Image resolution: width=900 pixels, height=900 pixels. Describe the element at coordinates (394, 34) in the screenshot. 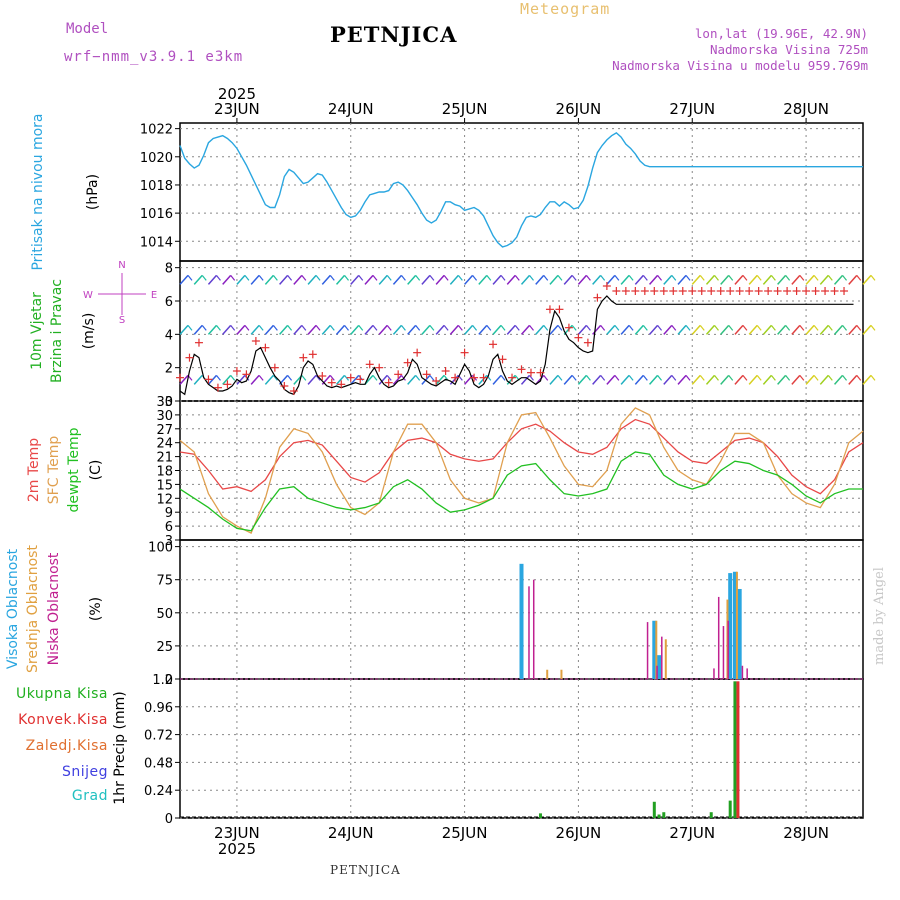

I see `station-title: PETNJICA` at that location.